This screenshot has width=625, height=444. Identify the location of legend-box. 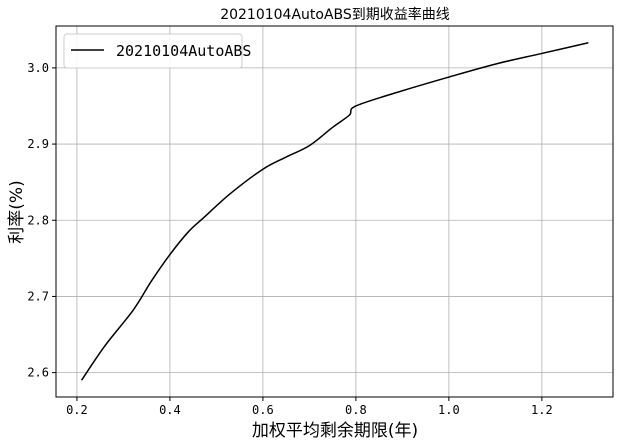
(153, 51).